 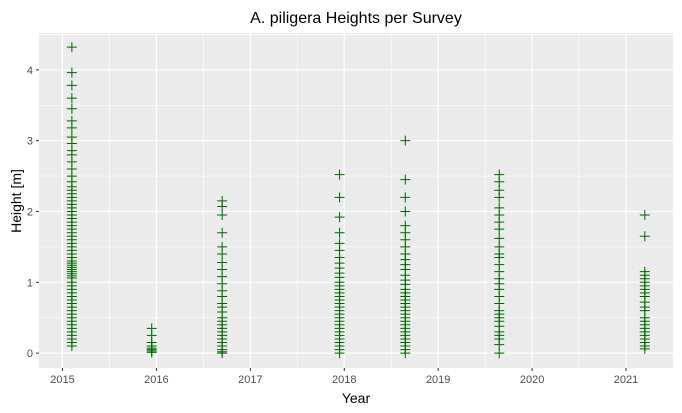 What do you see at coordinates (356, 18) in the screenshot?
I see `chart-title: A. piligera Heights per Survey` at bounding box center [356, 18].